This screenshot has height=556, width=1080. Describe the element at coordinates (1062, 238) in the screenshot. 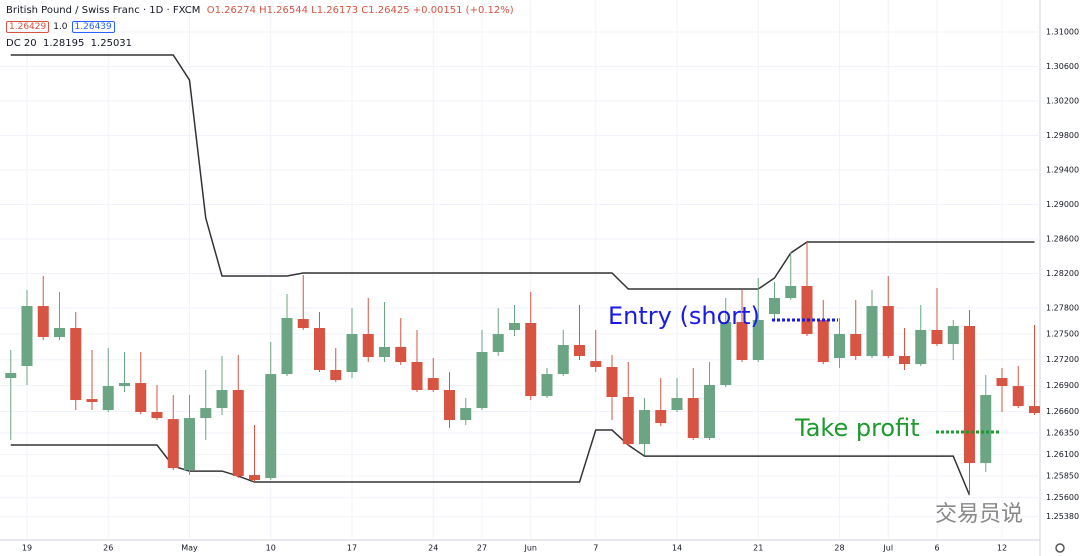

I see `y-tick-label: 1.28600` at that location.